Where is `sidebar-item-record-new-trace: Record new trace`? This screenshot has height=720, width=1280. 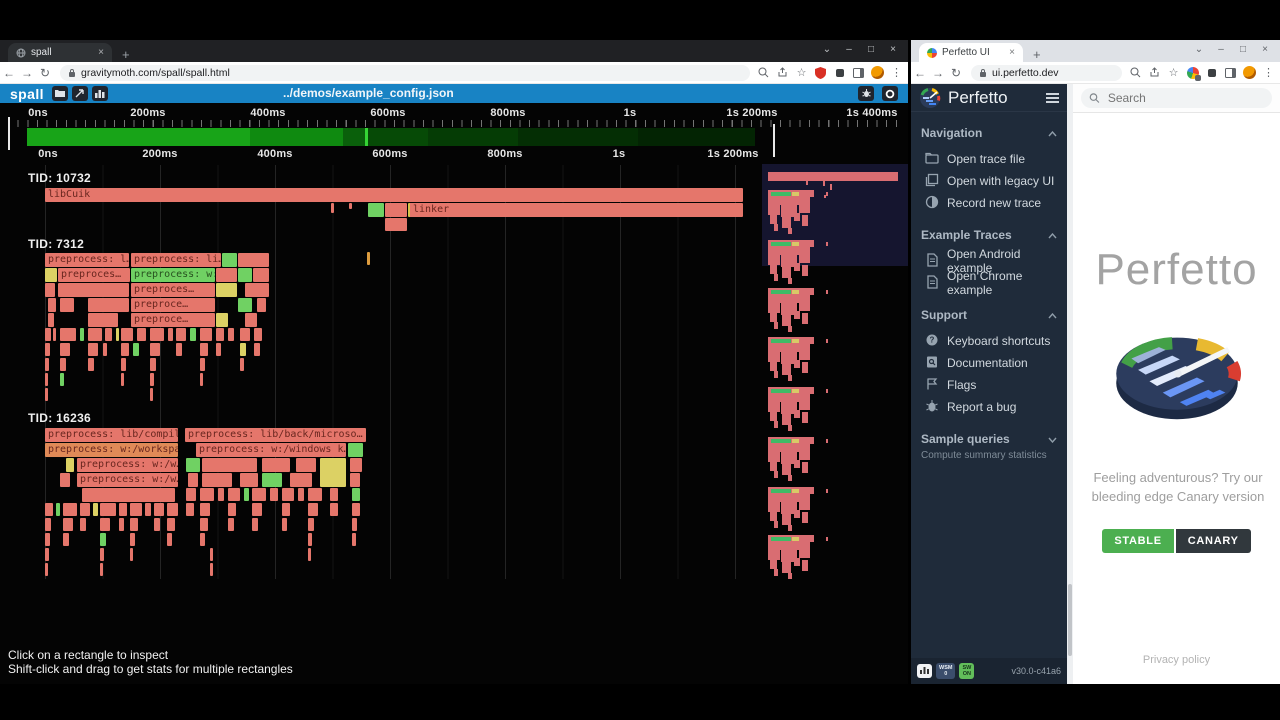 sidebar-item-record-new-trace: Record new trace is located at coordinates (989, 203).